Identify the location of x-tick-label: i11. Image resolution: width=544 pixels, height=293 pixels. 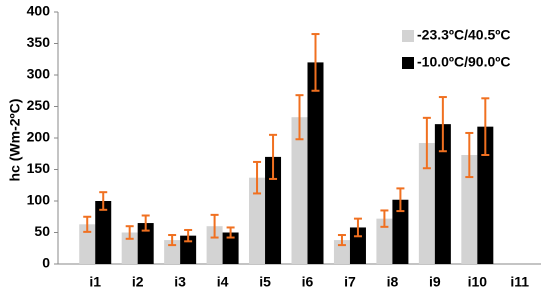
(519, 282).